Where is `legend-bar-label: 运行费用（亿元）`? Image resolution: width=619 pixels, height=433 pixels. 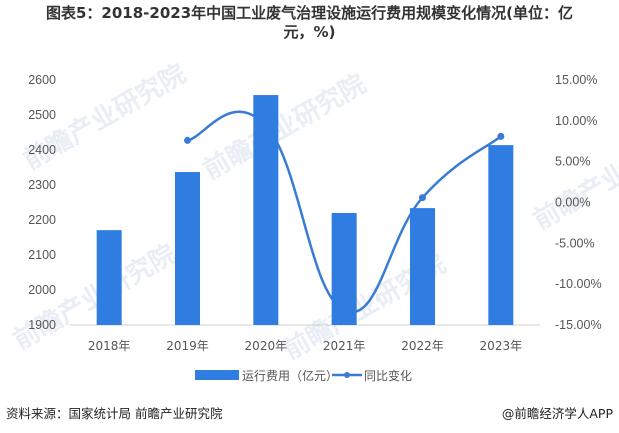 legend-bar-label: 运行费用（亿元） is located at coordinates (290, 375).